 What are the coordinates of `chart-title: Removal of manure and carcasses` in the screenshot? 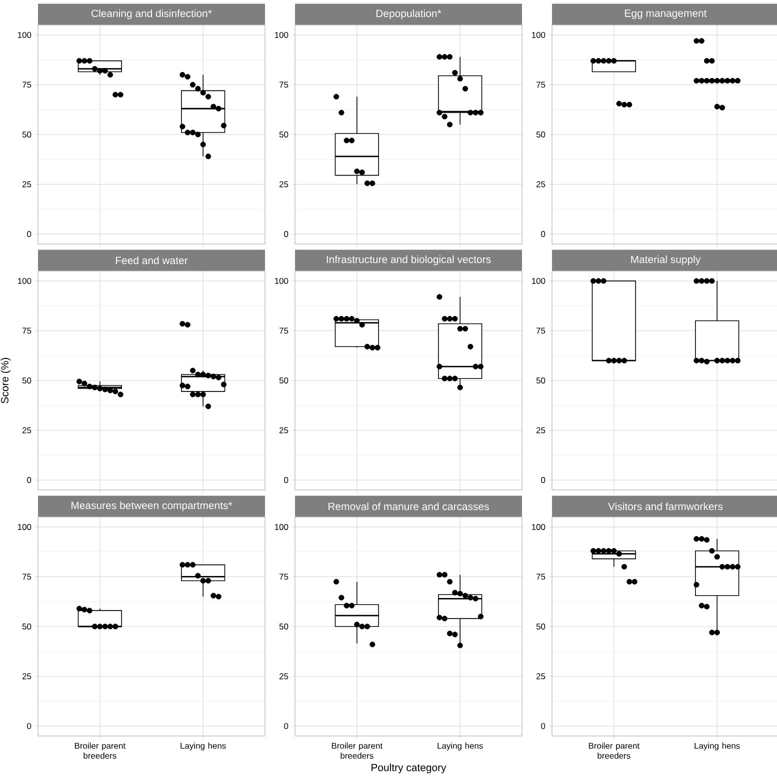 It's located at (408, 506).